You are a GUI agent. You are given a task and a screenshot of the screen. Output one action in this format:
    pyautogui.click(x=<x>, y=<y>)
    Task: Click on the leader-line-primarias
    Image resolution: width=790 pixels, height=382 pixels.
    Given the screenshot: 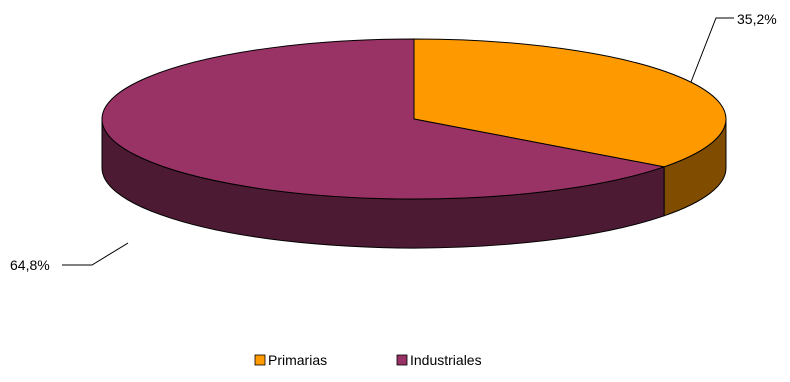 What is the action you would take?
    pyautogui.click(x=712, y=50)
    